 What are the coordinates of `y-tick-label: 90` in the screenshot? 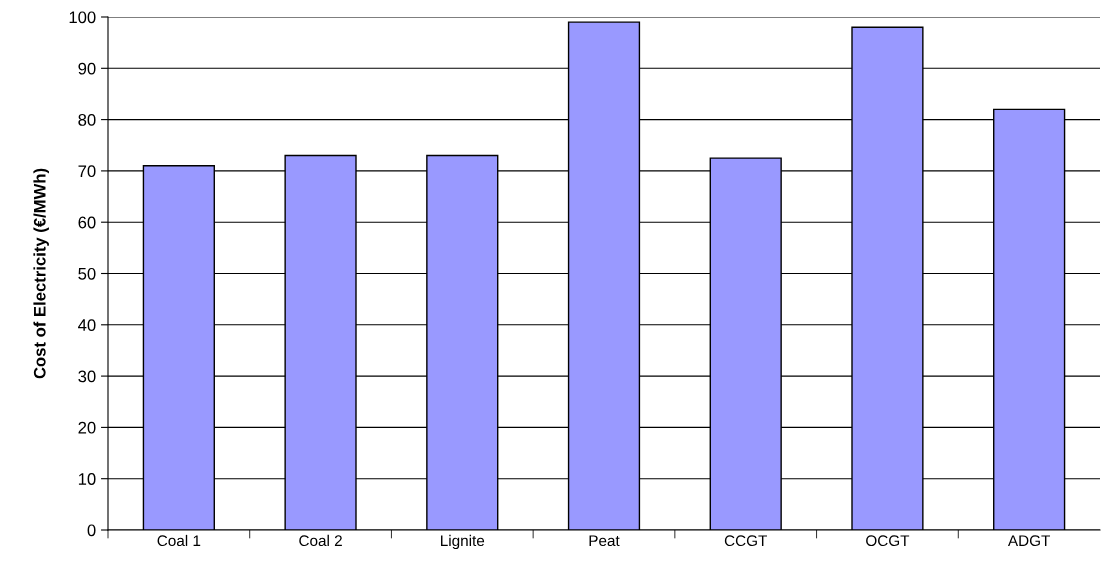 It's located at (87, 68).